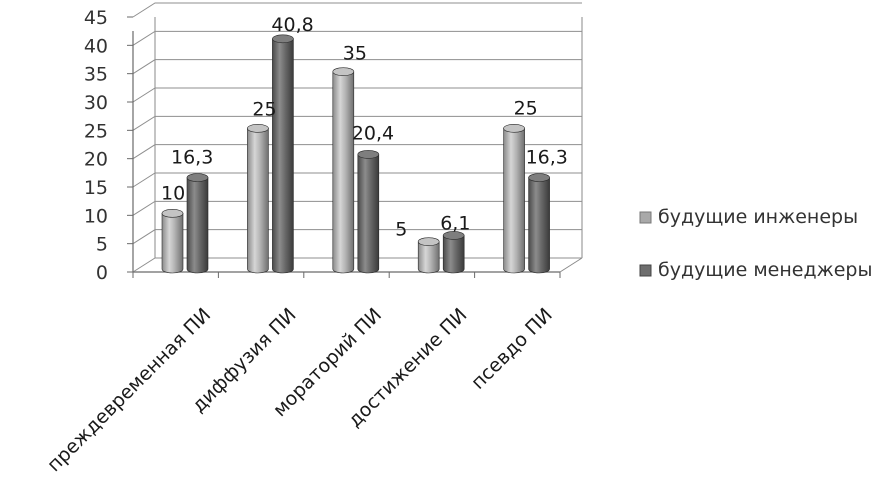 This screenshot has height=490, width=895. Describe the element at coordinates (373, 133) in the screenshot. I see `data-label: 20,4` at that location.